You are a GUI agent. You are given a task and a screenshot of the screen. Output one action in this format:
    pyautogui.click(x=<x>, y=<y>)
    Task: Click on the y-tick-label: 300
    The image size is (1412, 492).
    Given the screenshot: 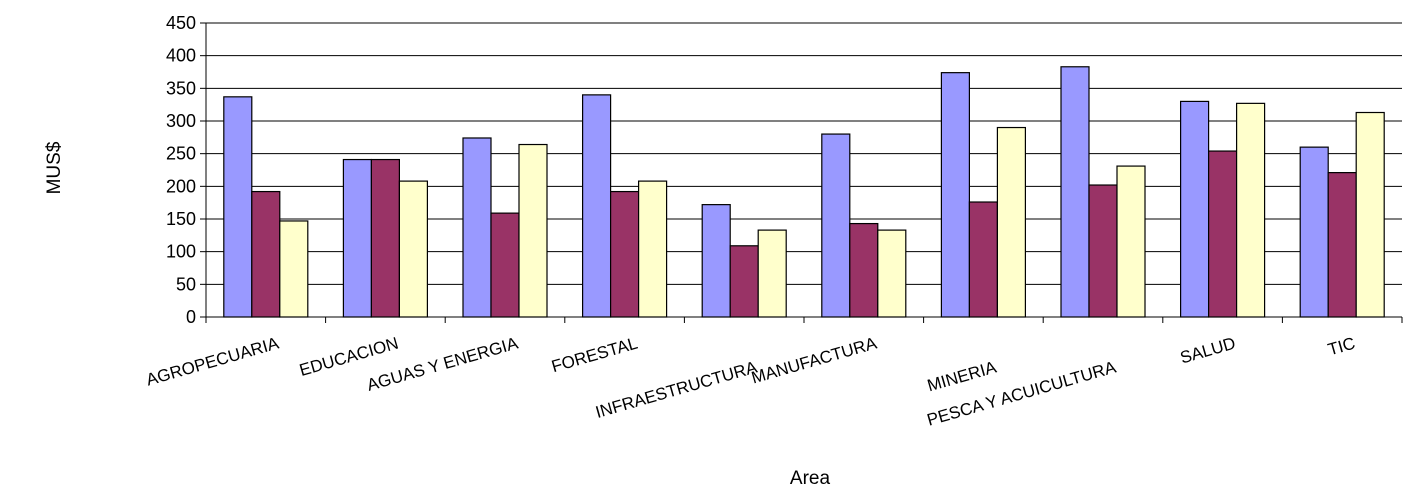 What is the action you would take?
    pyautogui.click(x=181, y=121)
    